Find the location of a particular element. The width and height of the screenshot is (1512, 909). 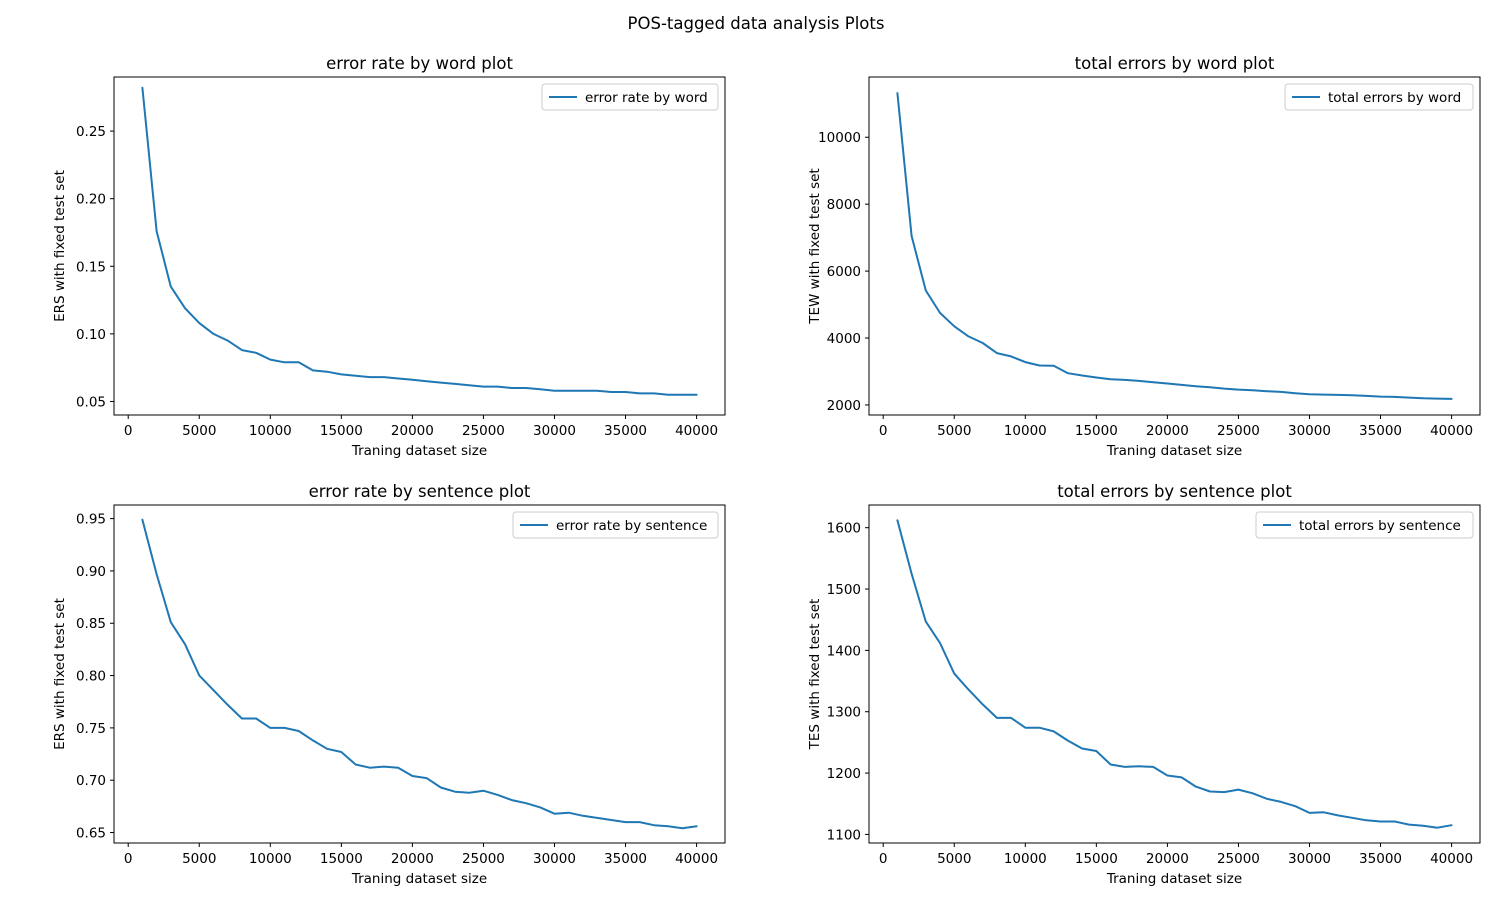

chart-3-xtick-label: 35000 is located at coordinates (625, 859).